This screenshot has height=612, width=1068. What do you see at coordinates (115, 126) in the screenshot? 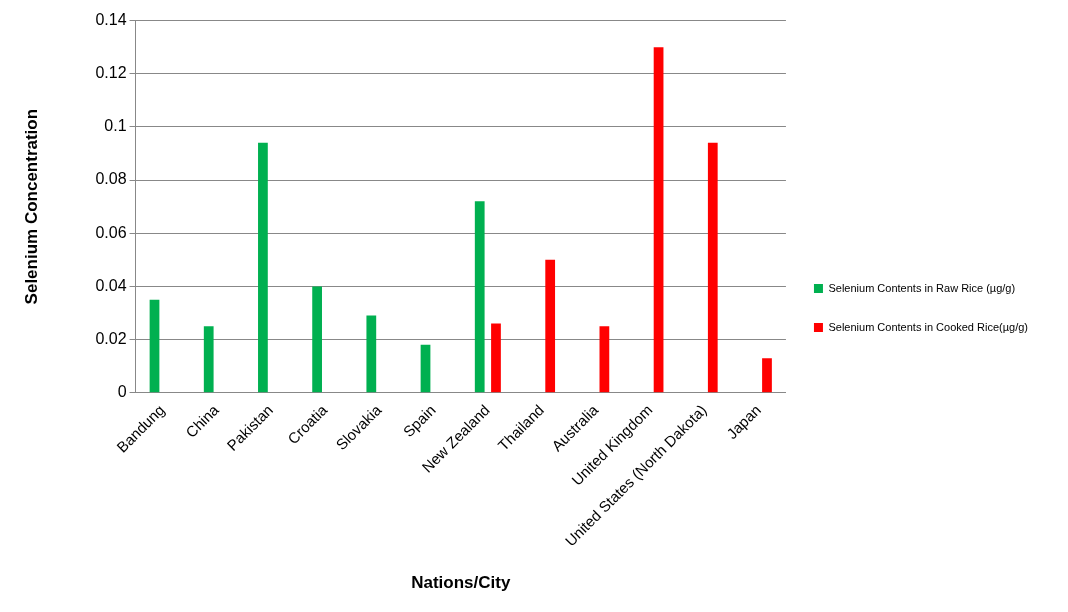
I see `y-tick-label: 0.1` at bounding box center [115, 126].